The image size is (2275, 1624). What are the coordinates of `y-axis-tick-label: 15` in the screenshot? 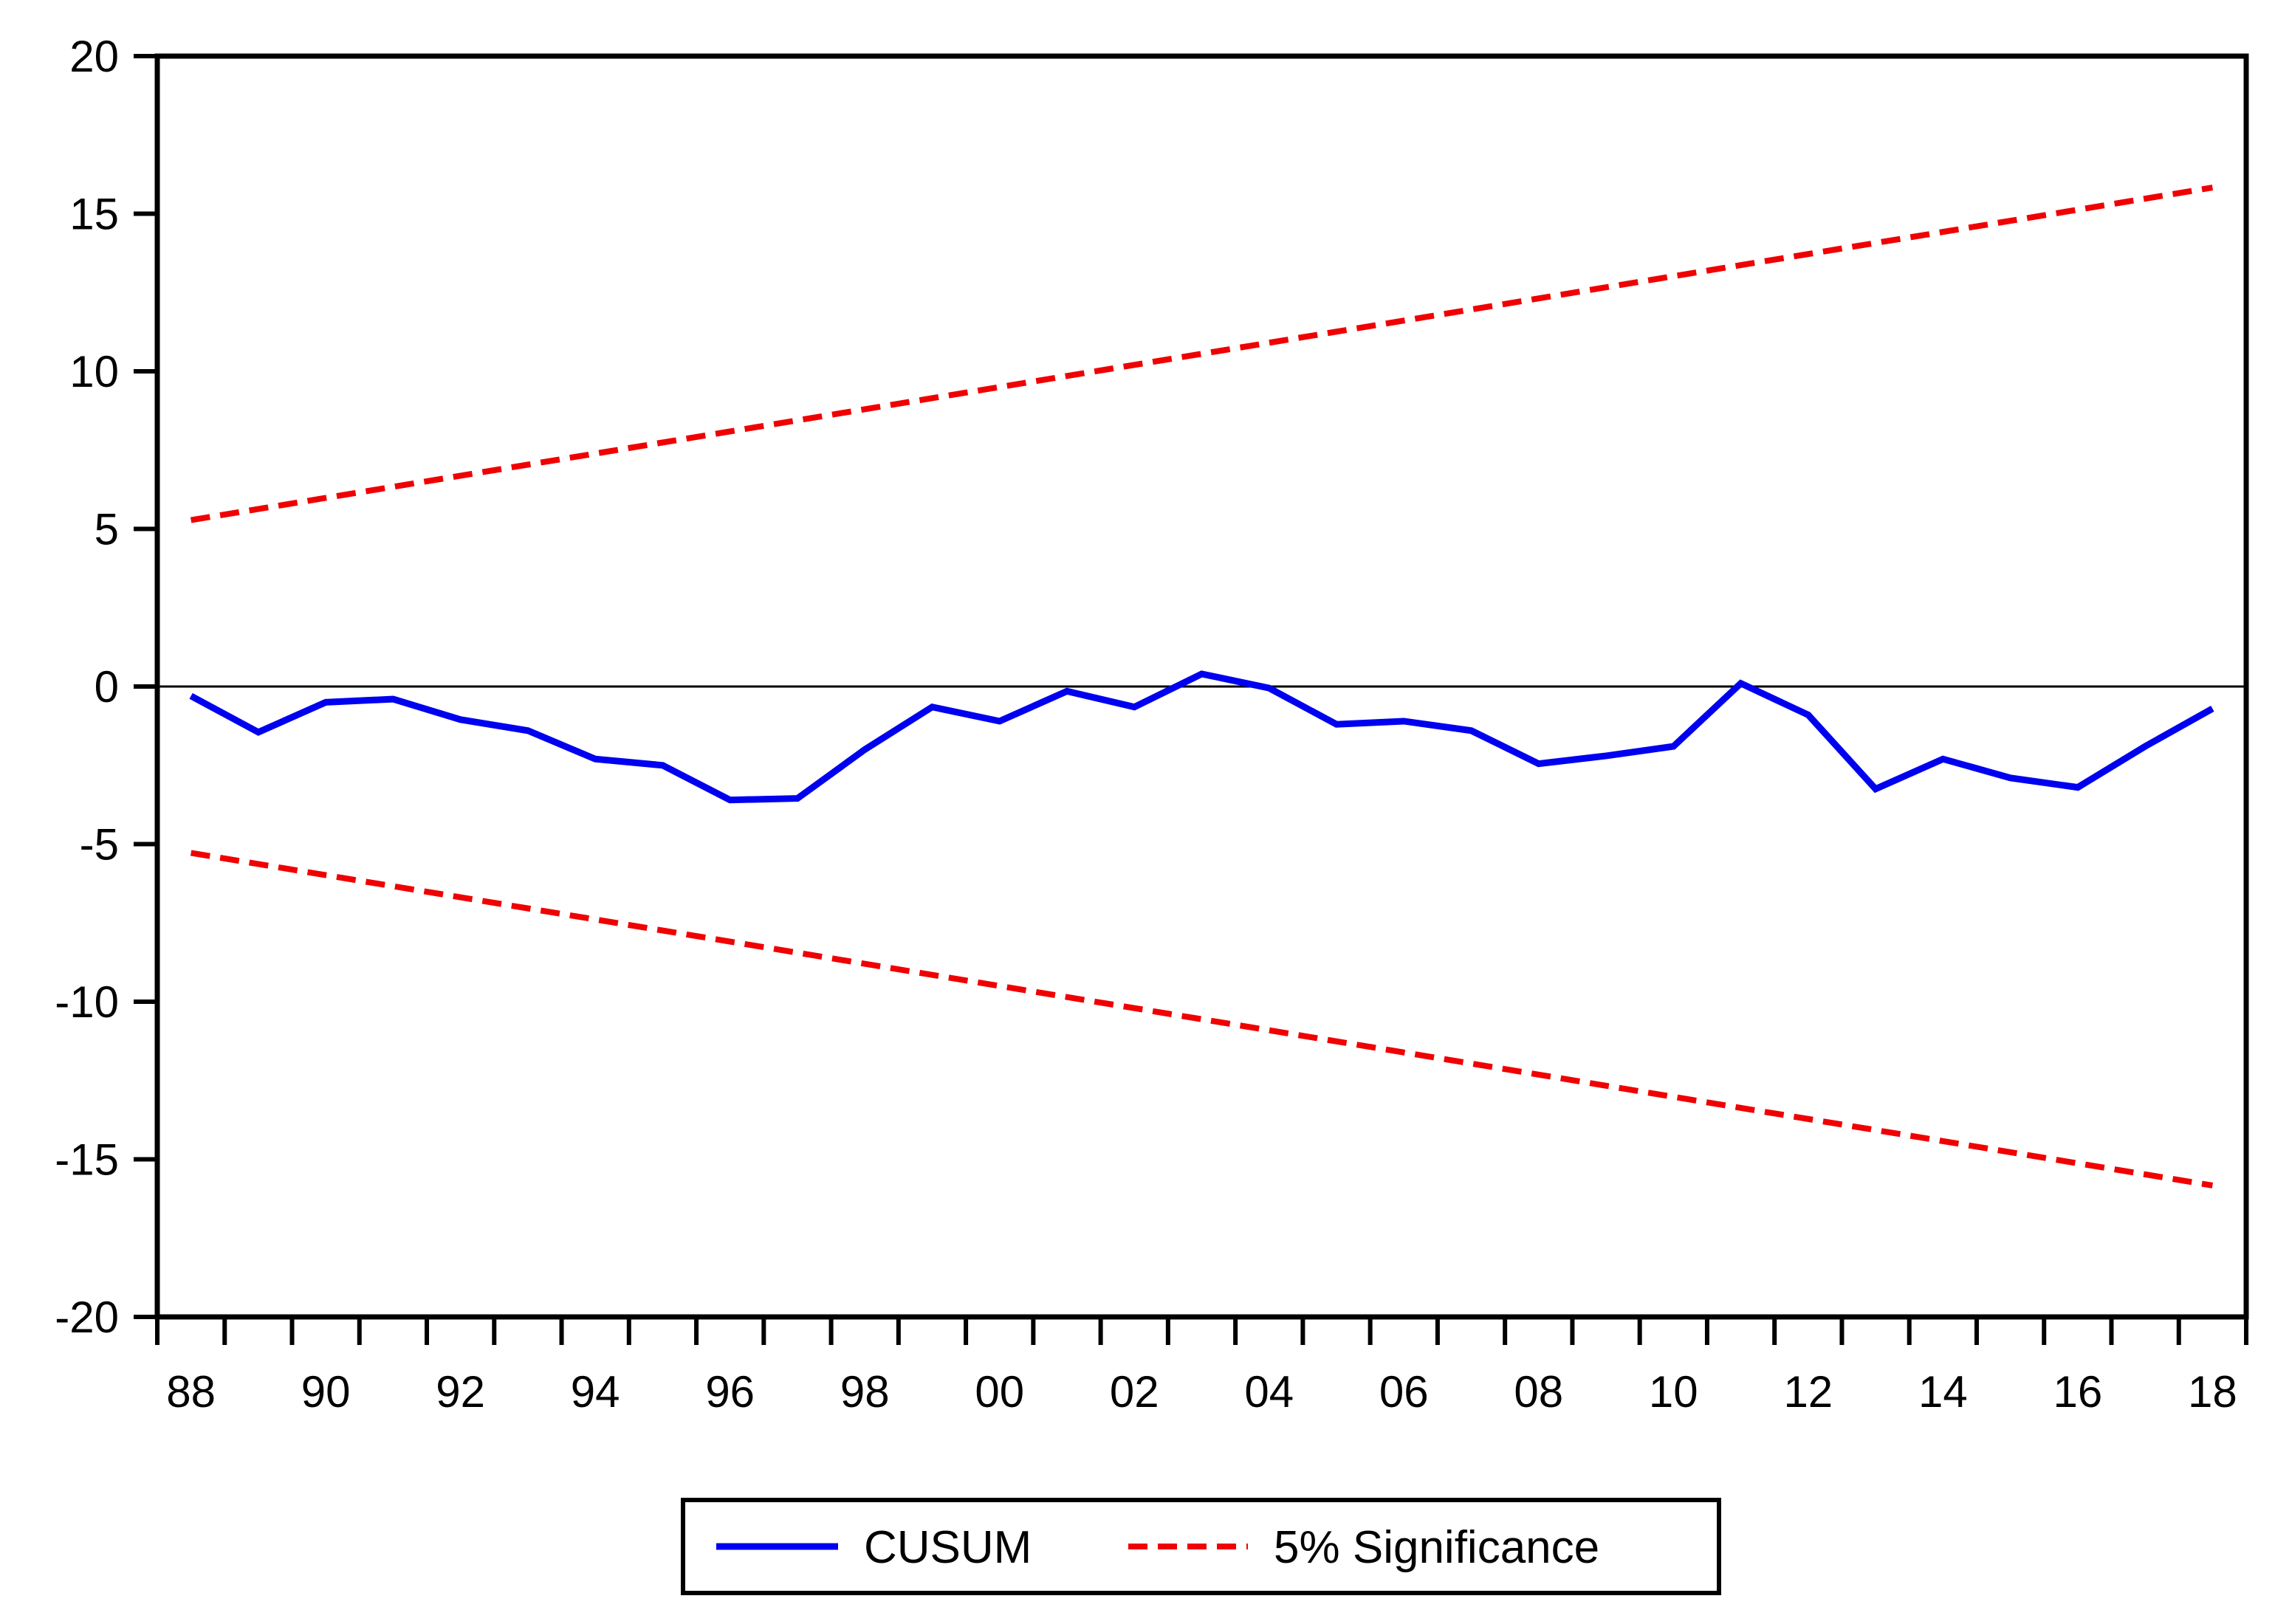 It's located at (94, 214).